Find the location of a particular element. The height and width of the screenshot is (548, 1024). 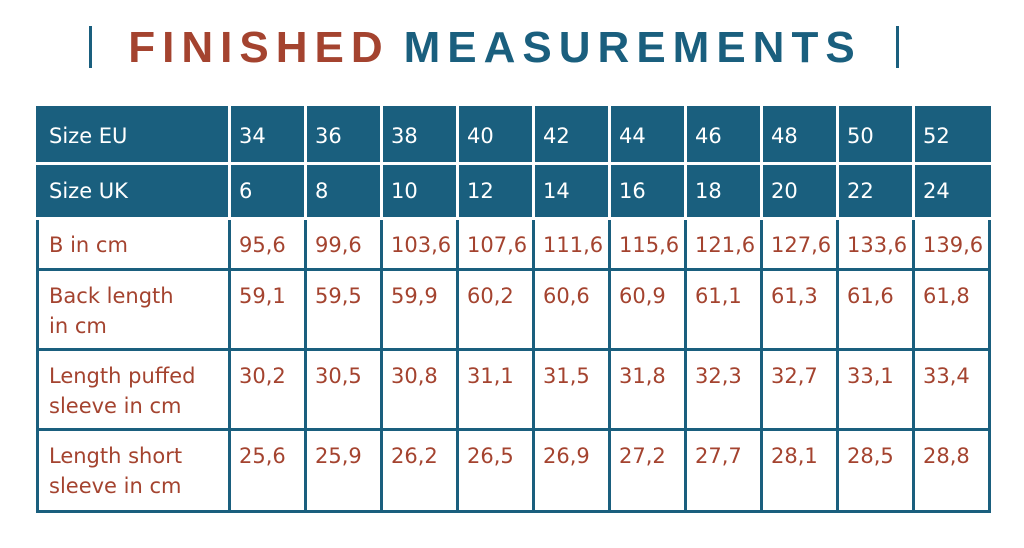

cell: 28,5 is located at coordinates (875, 470).